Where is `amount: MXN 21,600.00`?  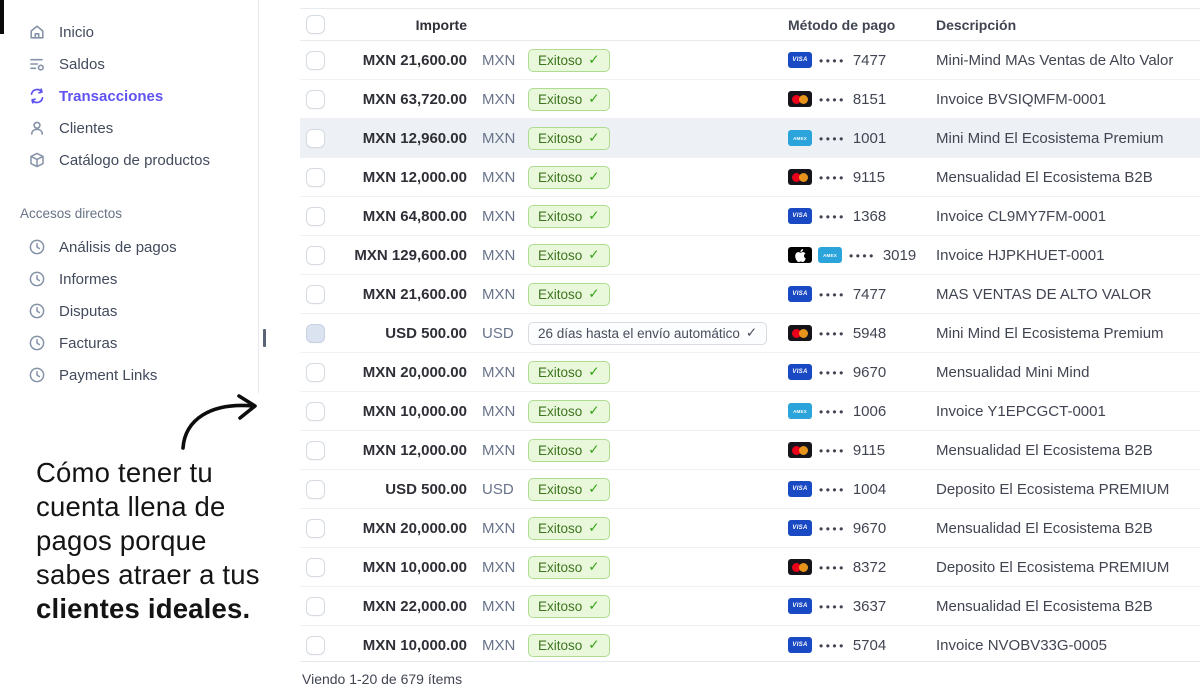 amount: MXN 21,600.00 is located at coordinates (414, 60).